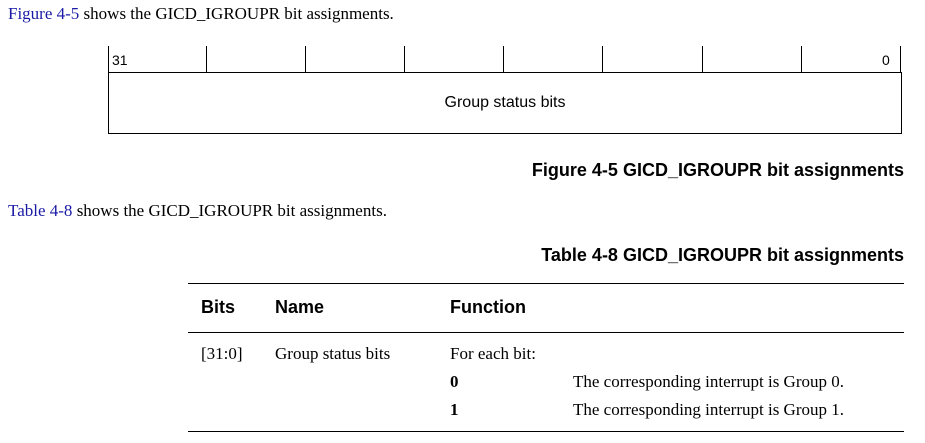 This screenshot has width=925, height=443. I want to click on value-1-meaning: The corresponding interrupt is Group 1., so click(708, 409).